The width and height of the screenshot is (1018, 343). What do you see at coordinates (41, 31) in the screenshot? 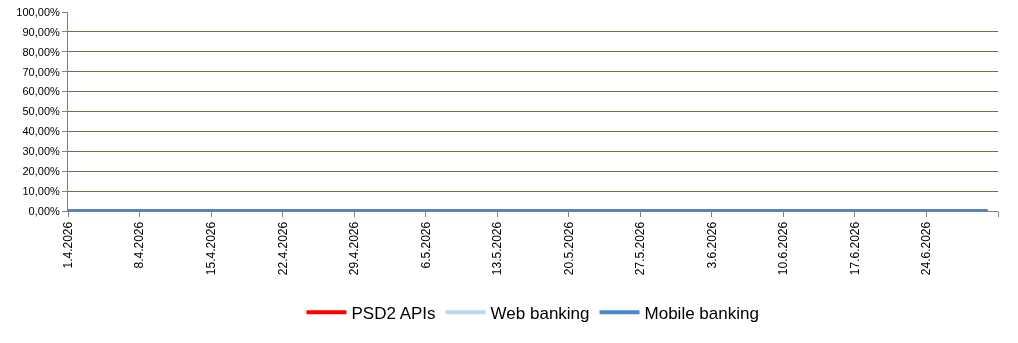
I see `y-tick-label: 90,00%` at bounding box center [41, 31].